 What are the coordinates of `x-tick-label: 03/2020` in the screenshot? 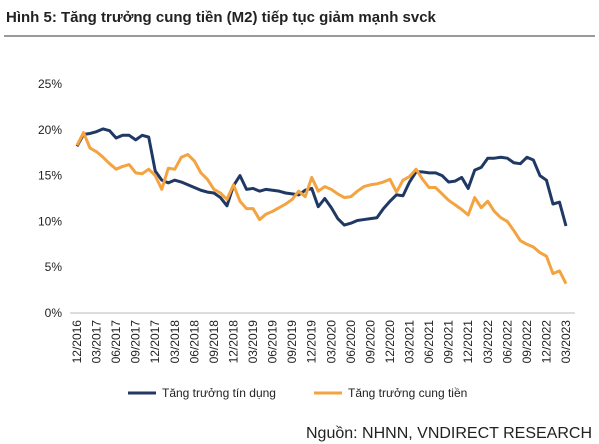 It's located at (331, 342).